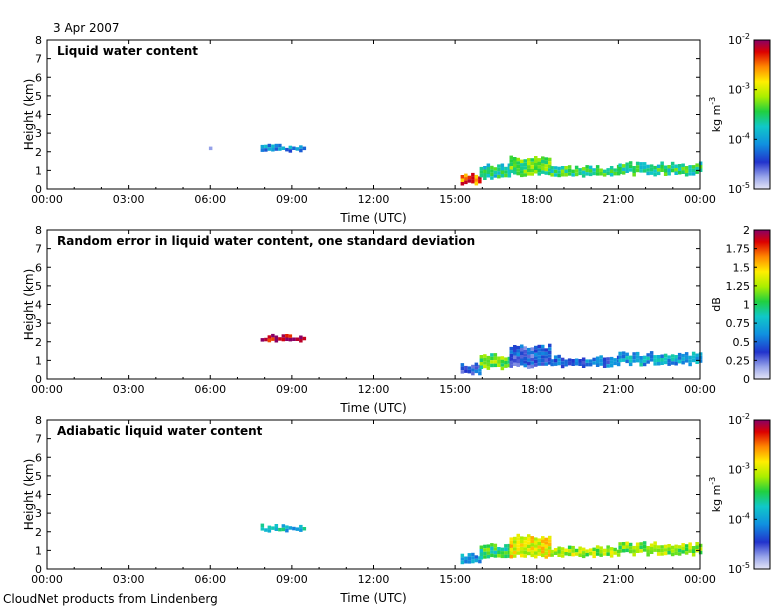 This screenshot has height=610, width=780. Describe the element at coordinates (38, 495) in the screenshot. I see `y-tick-label: 4` at that location.